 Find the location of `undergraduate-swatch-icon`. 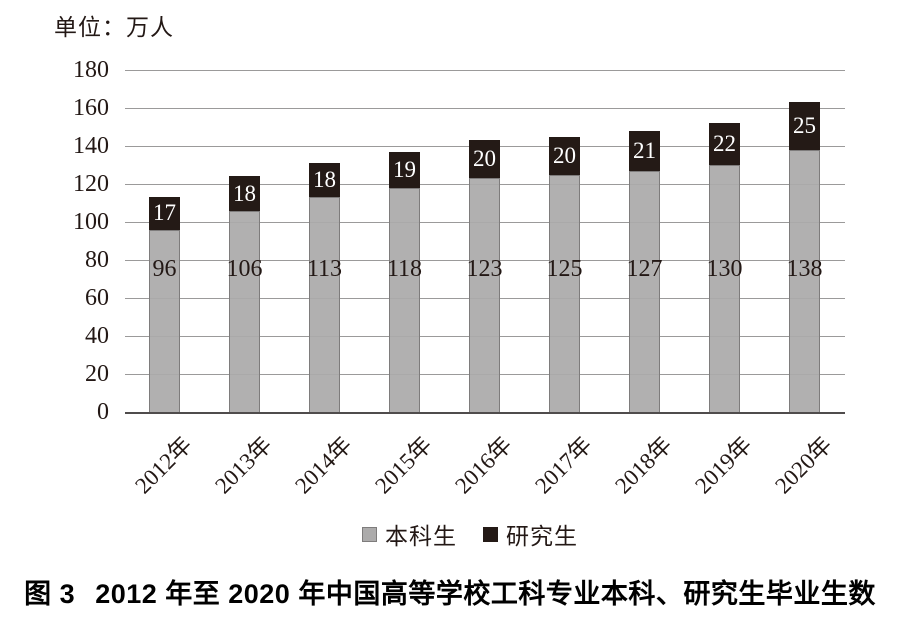

undergraduate-swatch-icon is located at coordinates (369, 534).